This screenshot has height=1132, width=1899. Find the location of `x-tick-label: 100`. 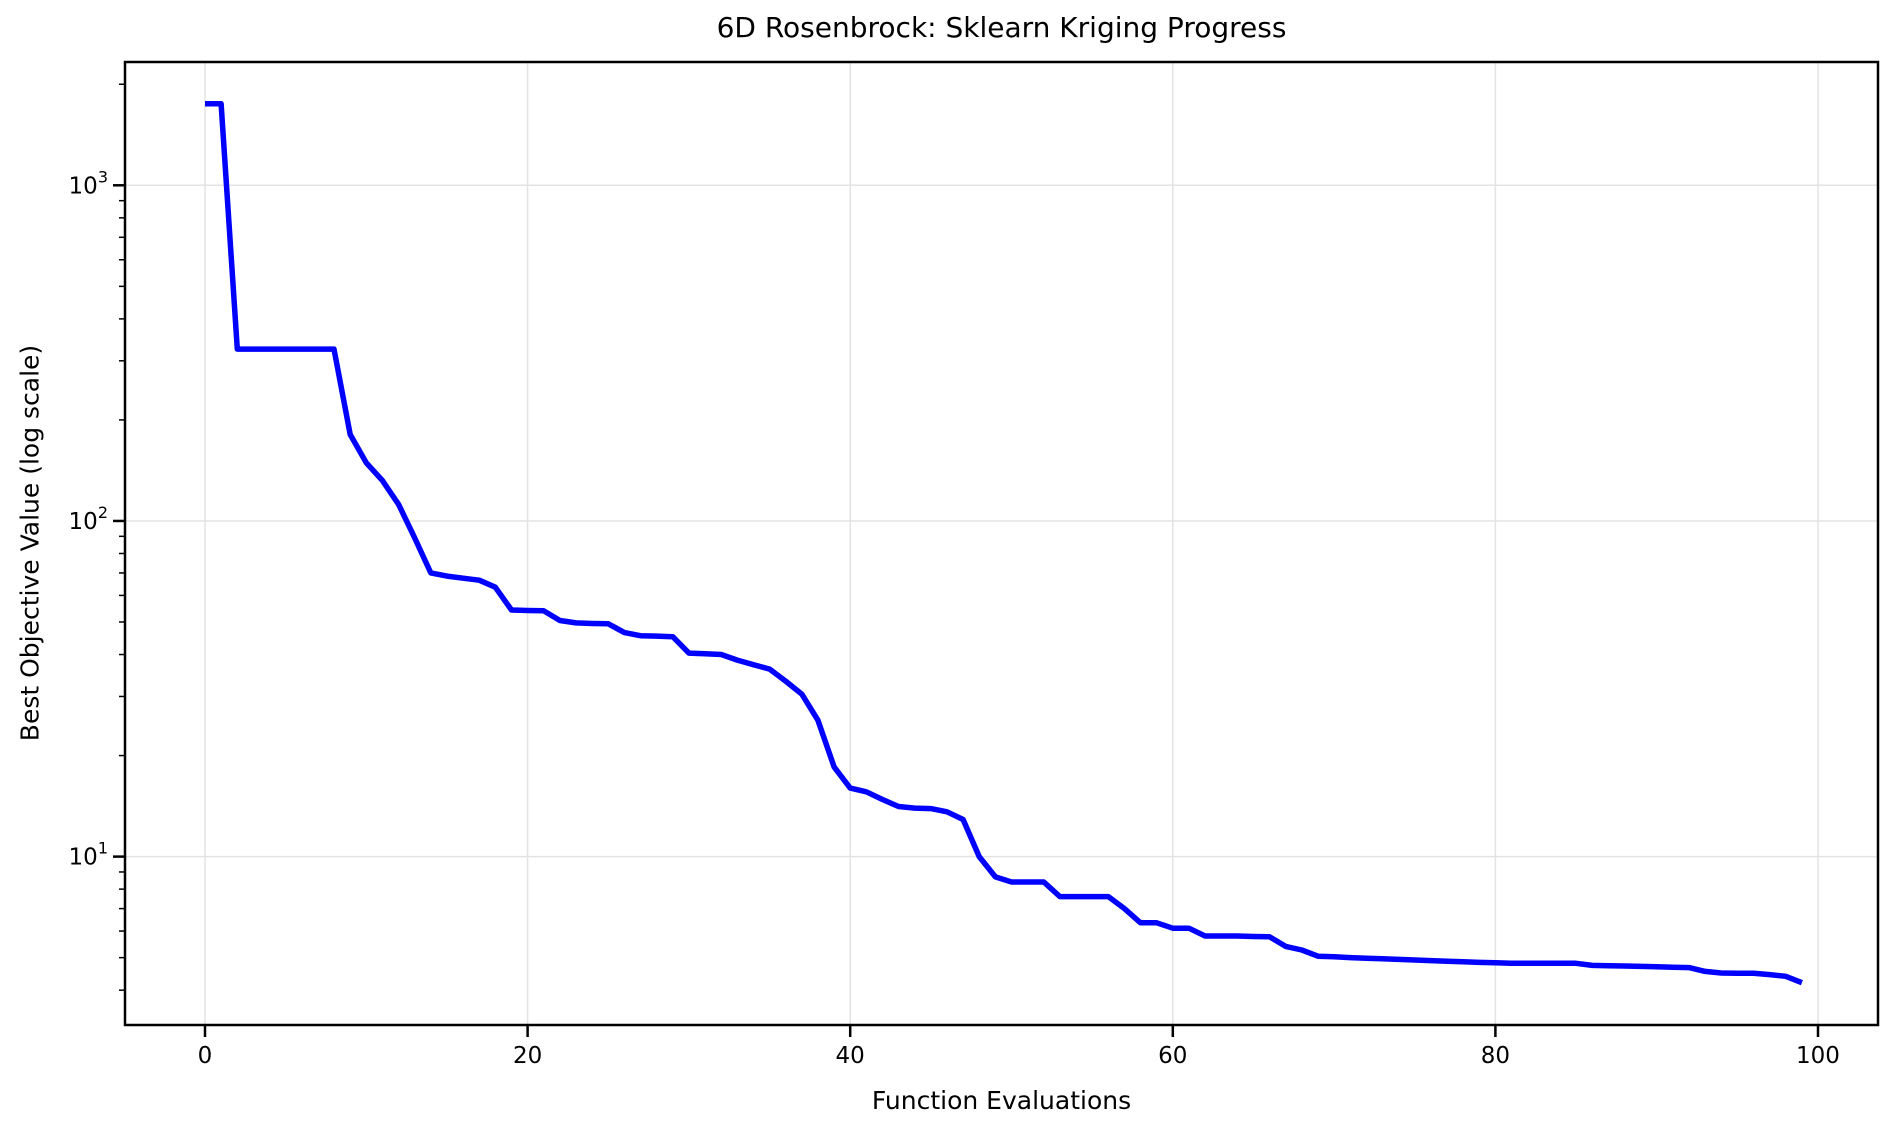

x-tick-label: 100 is located at coordinates (1818, 1056).